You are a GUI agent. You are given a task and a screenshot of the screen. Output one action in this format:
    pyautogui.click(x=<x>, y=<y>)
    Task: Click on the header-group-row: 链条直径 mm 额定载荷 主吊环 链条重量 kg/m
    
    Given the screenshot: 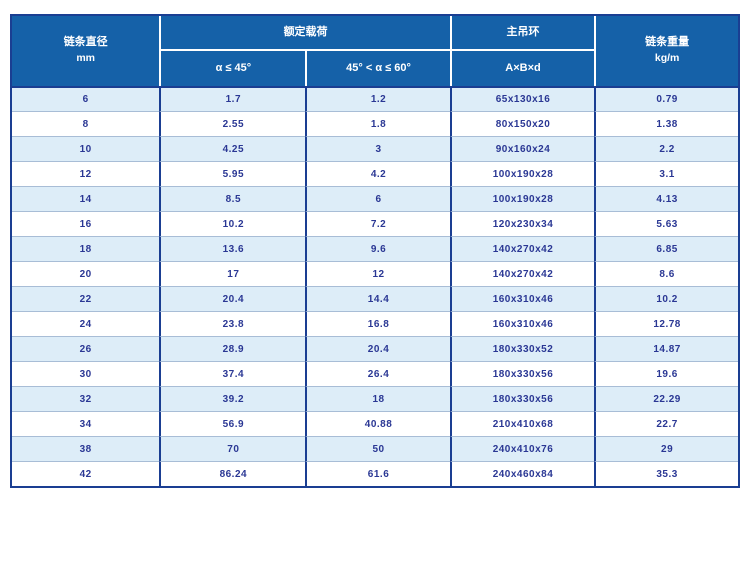 What is the action you would take?
    pyautogui.click(x=375, y=51)
    